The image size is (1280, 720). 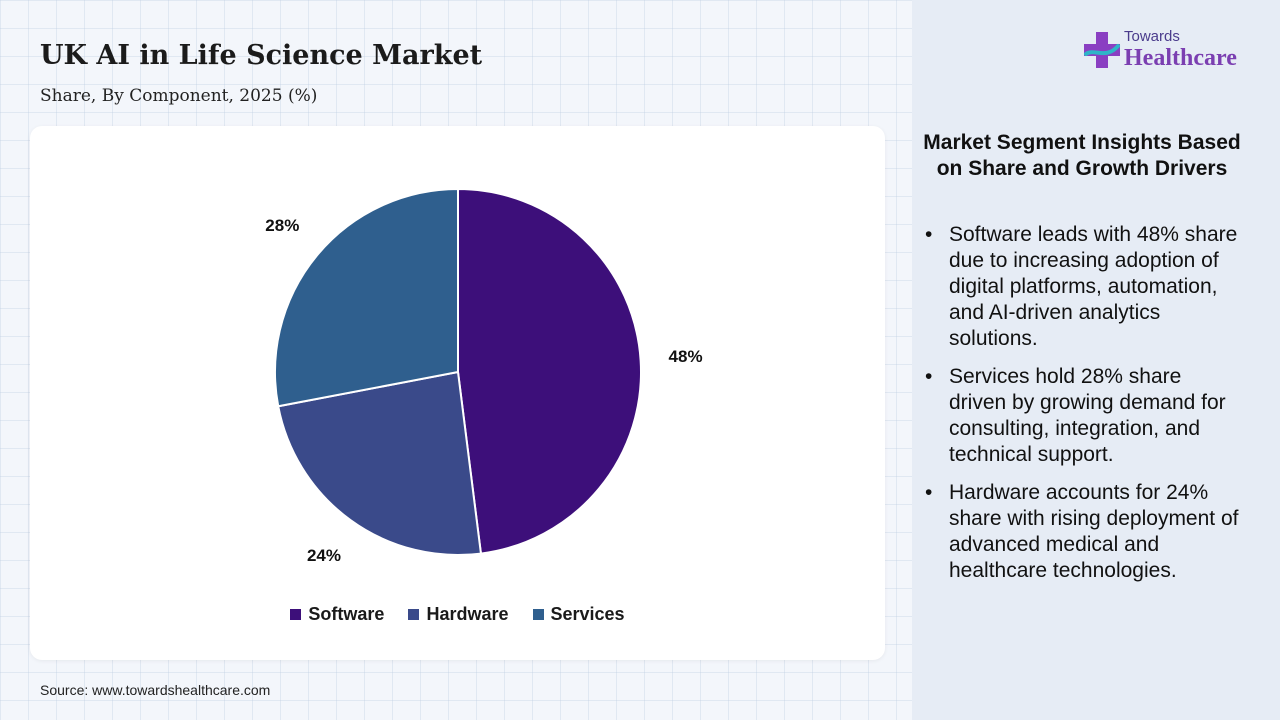 What do you see at coordinates (261, 55) in the screenshot?
I see `page-title: UK AI in Life Science Market` at bounding box center [261, 55].